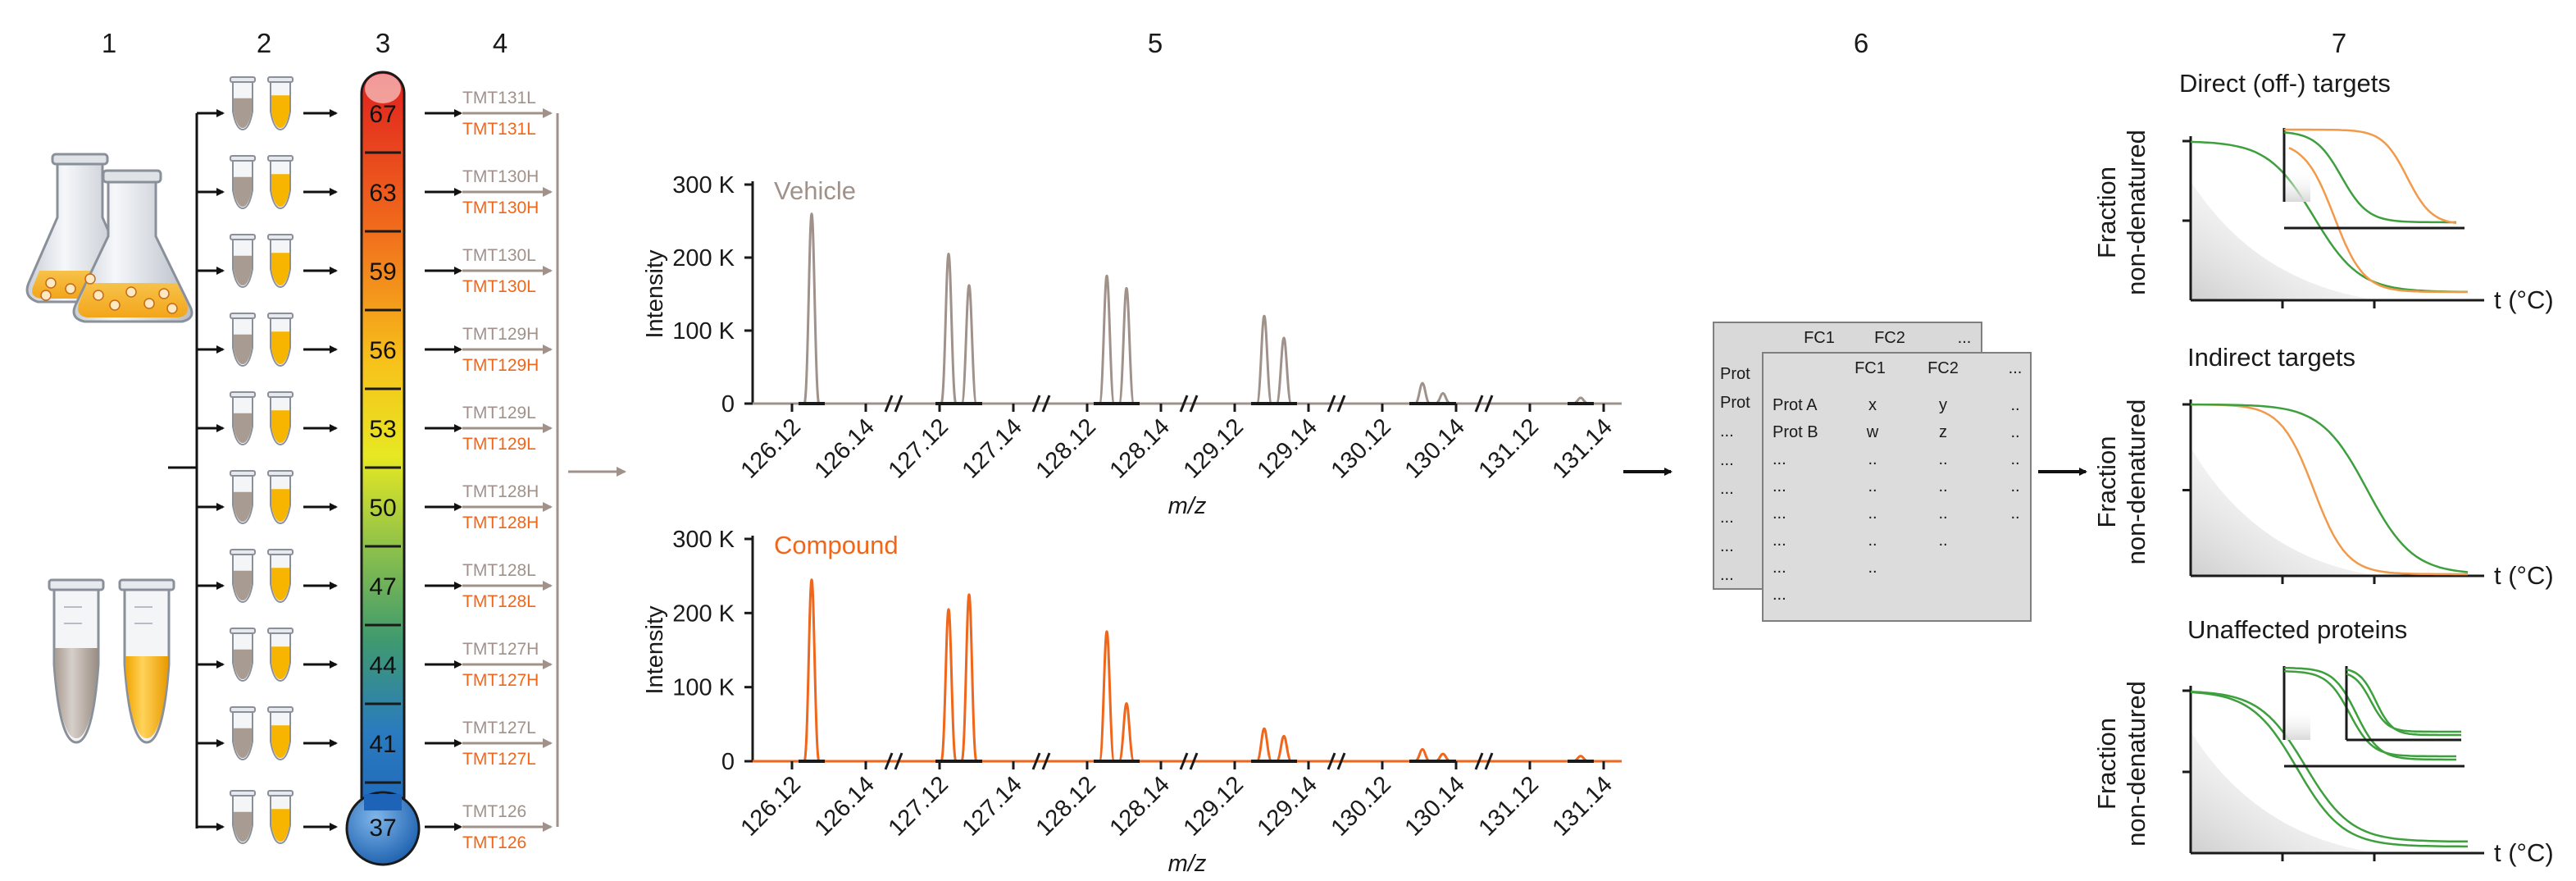 This screenshot has height=881, width=2576. Describe the element at coordinates (1943, 405) in the screenshot. I see `table-cell: y` at that location.